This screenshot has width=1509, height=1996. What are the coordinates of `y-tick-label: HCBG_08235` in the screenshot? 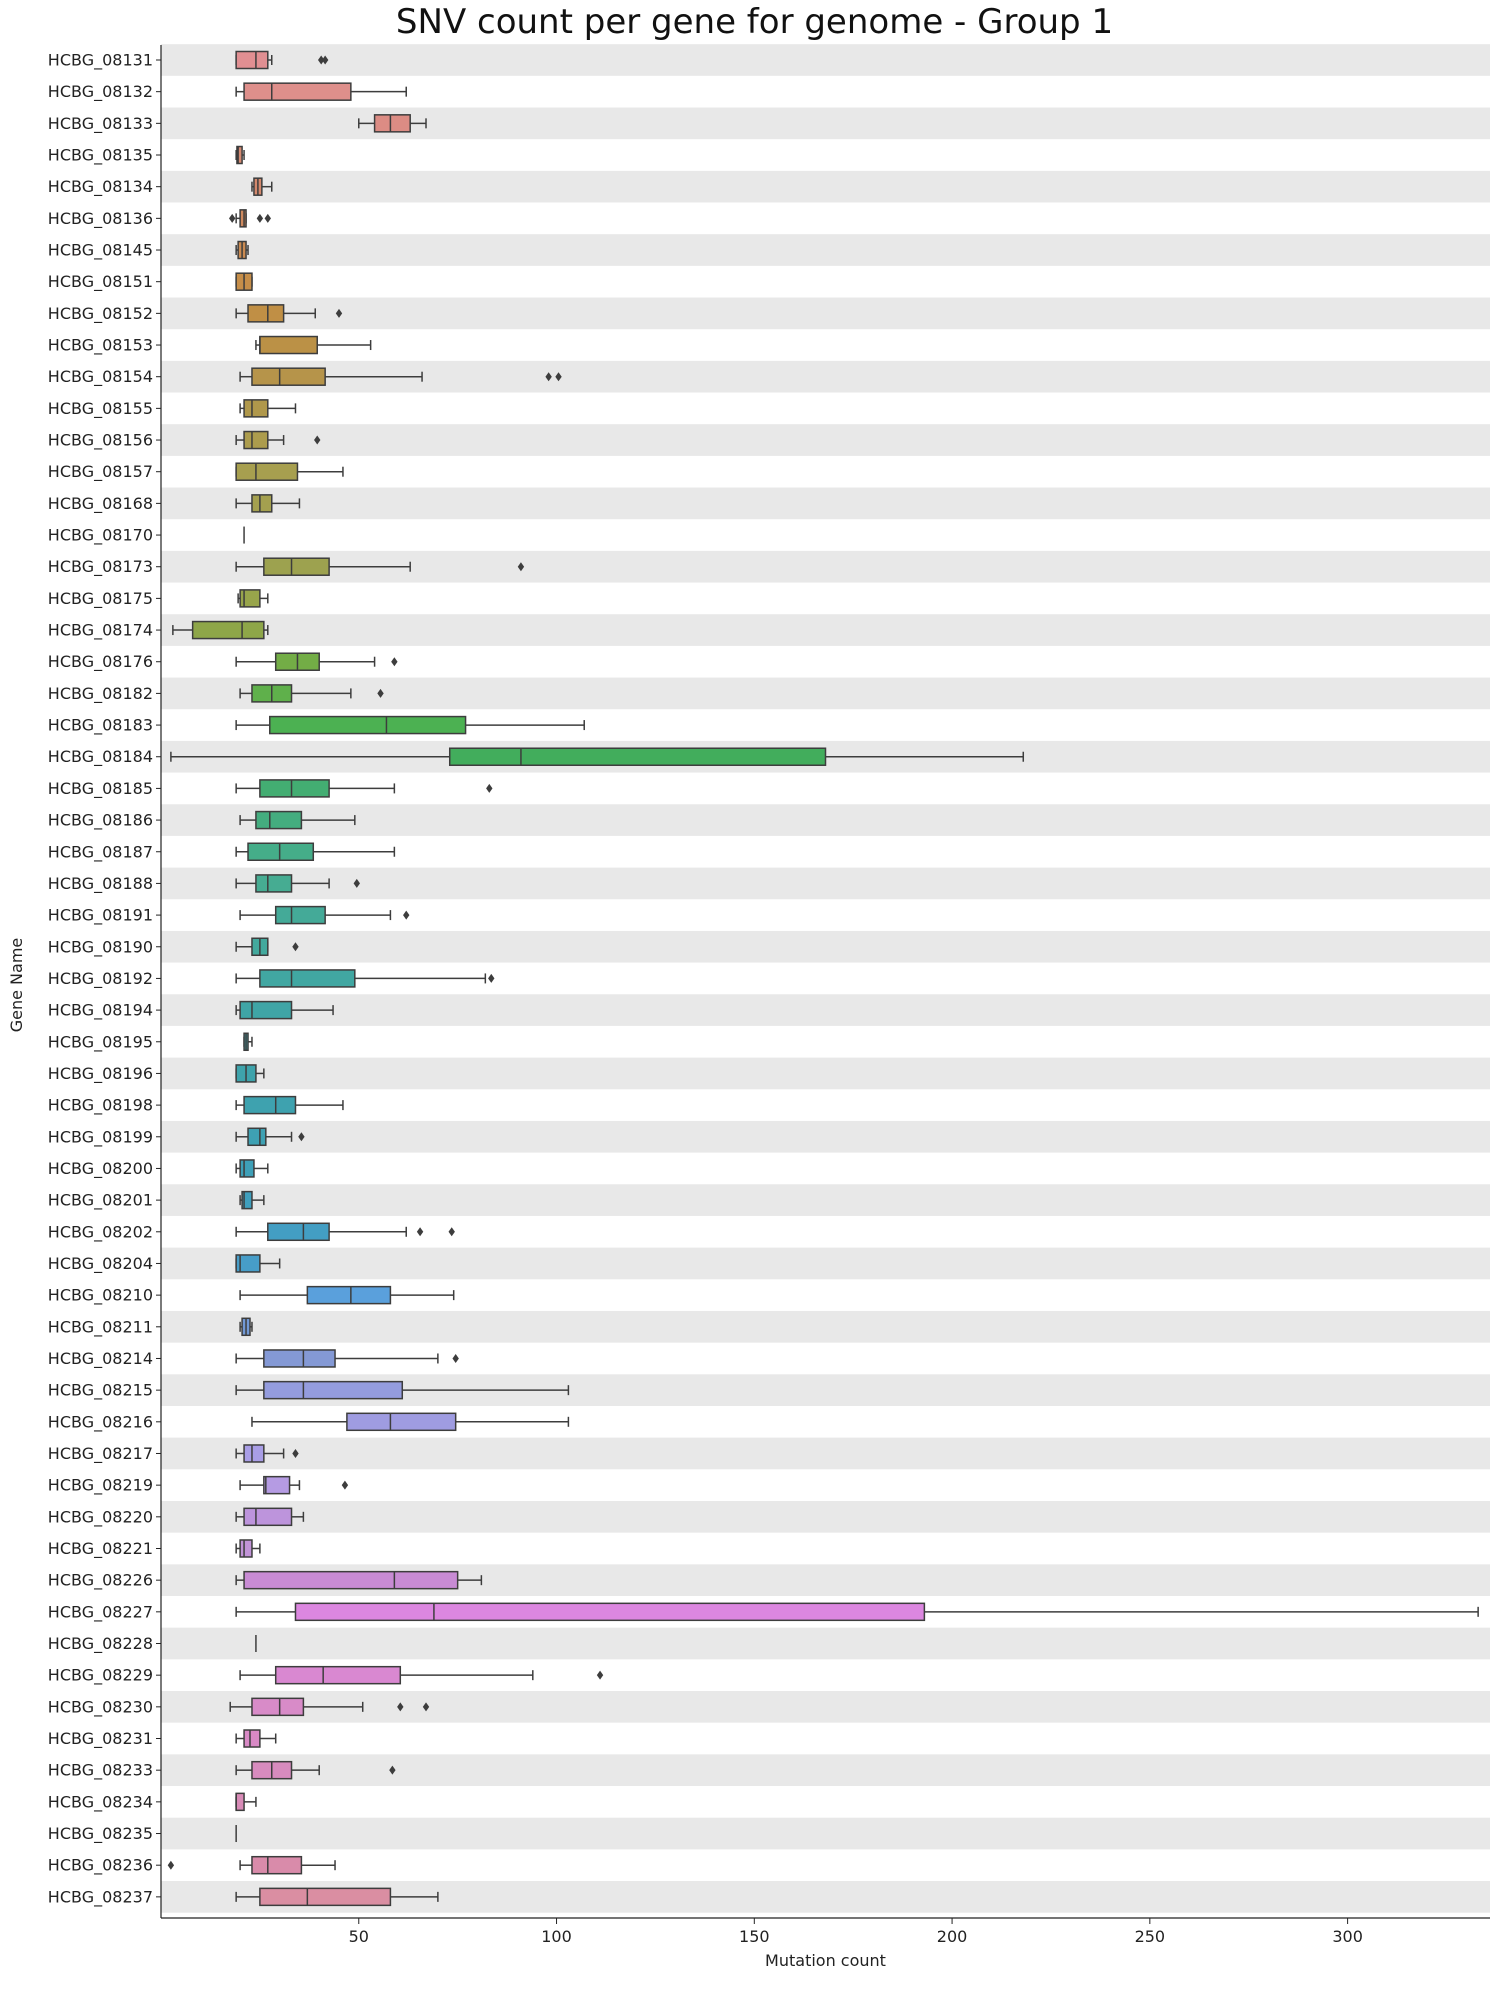 It's located at (100, 1834).